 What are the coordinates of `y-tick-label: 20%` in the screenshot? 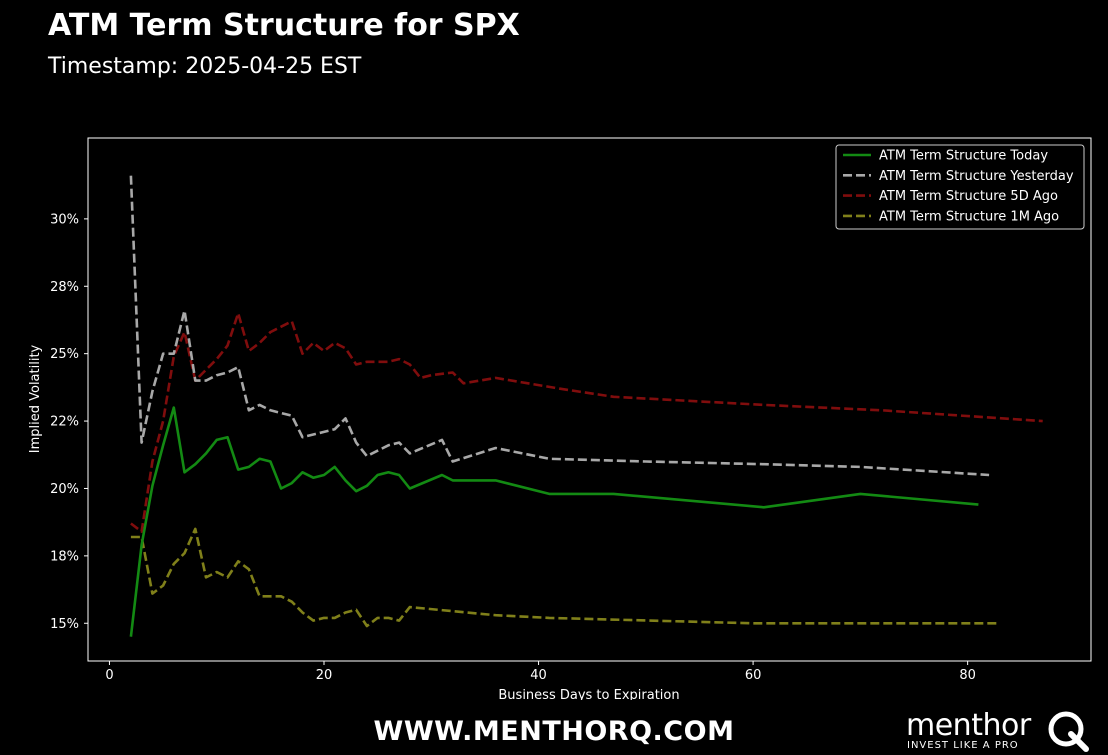 It's located at (64, 489).